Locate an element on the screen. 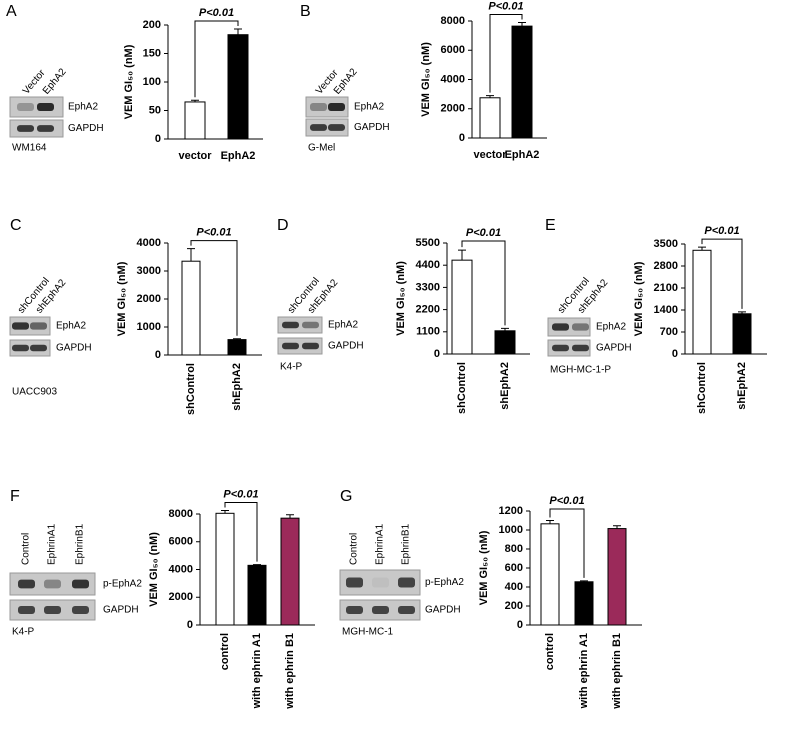 This screenshot has height=732, width=800. x-tick-label: shControl is located at coordinates (191, 389).